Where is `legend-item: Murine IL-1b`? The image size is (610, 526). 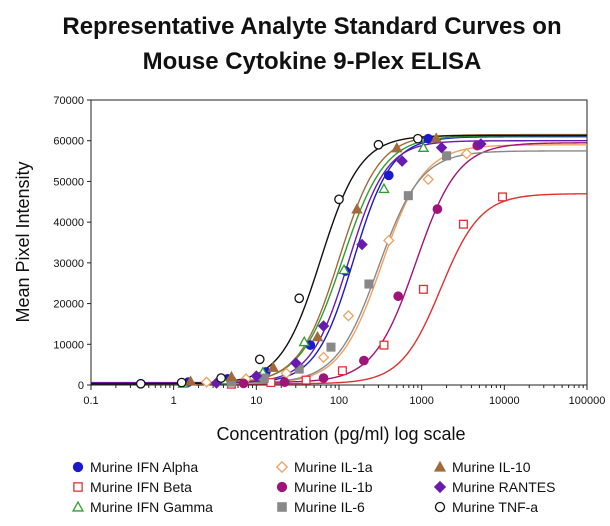 legend-item: Murine IL-1b is located at coordinates (324, 487).